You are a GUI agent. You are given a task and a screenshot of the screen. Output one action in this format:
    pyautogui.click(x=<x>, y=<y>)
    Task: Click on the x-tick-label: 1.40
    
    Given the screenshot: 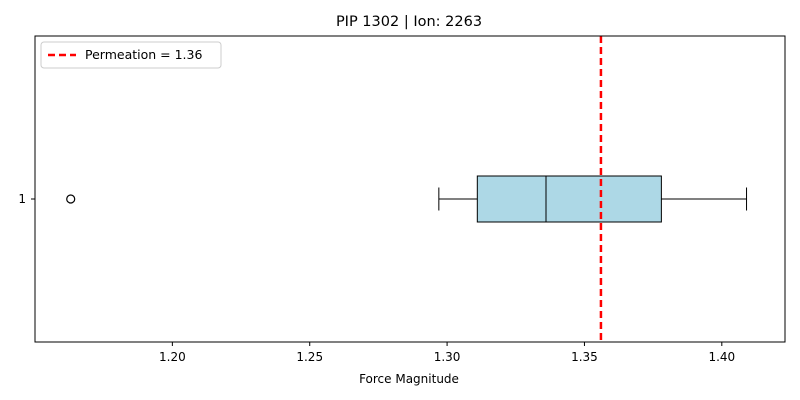 What is the action you would take?
    pyautogui.click(x=721, y=357)
    